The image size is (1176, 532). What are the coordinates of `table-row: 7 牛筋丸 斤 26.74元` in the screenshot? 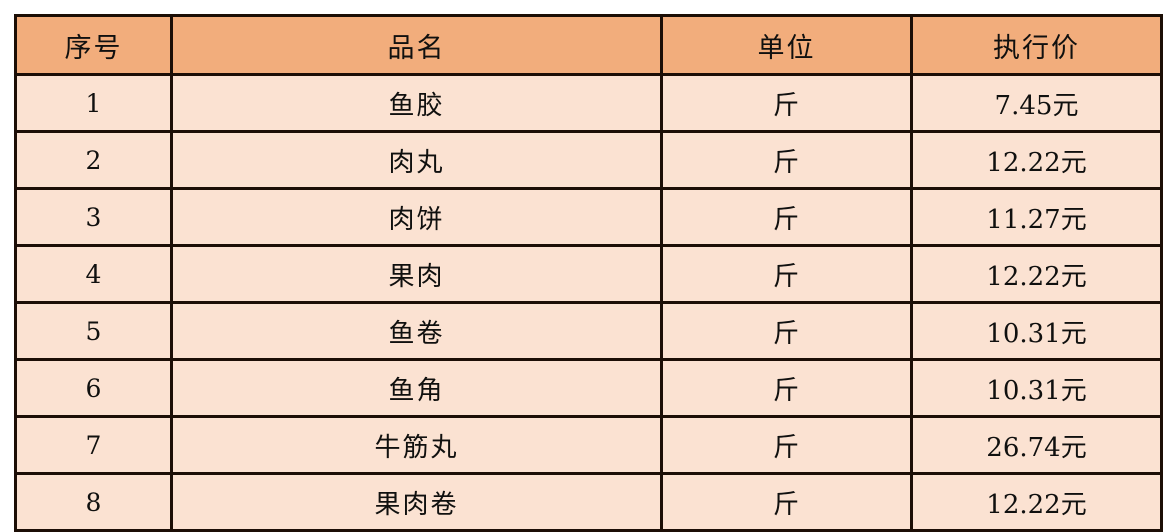 It's located at (588, 445).